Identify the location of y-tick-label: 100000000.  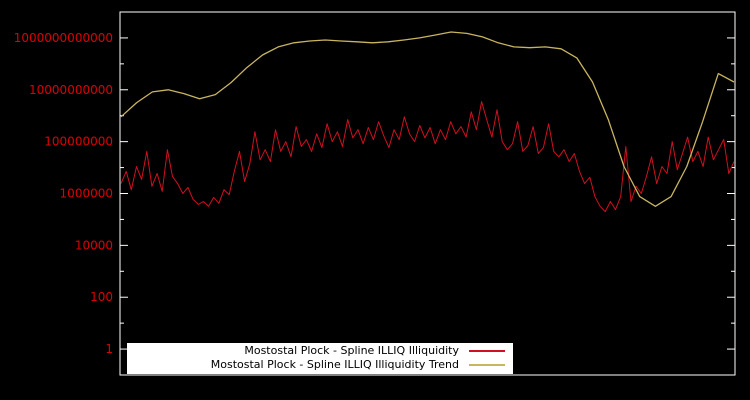
(78, 142).